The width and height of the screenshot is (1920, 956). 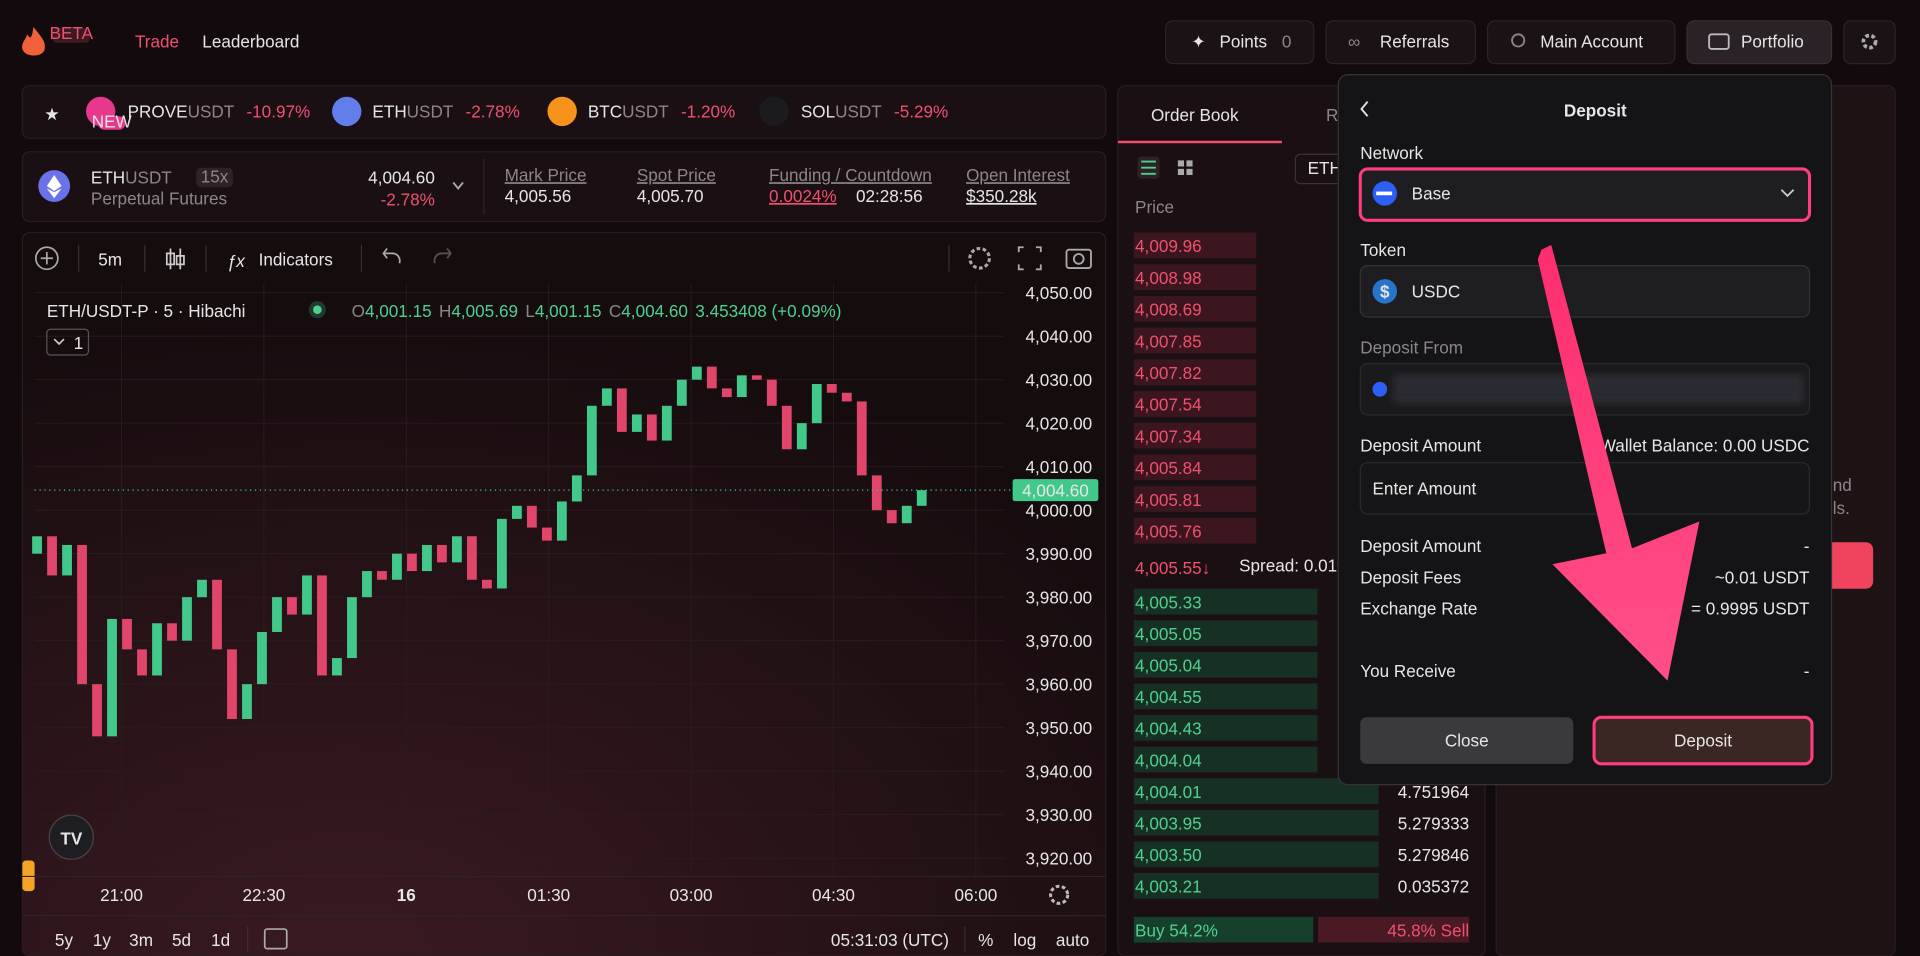 I want to click on icon, so click(x=1719, y=41).